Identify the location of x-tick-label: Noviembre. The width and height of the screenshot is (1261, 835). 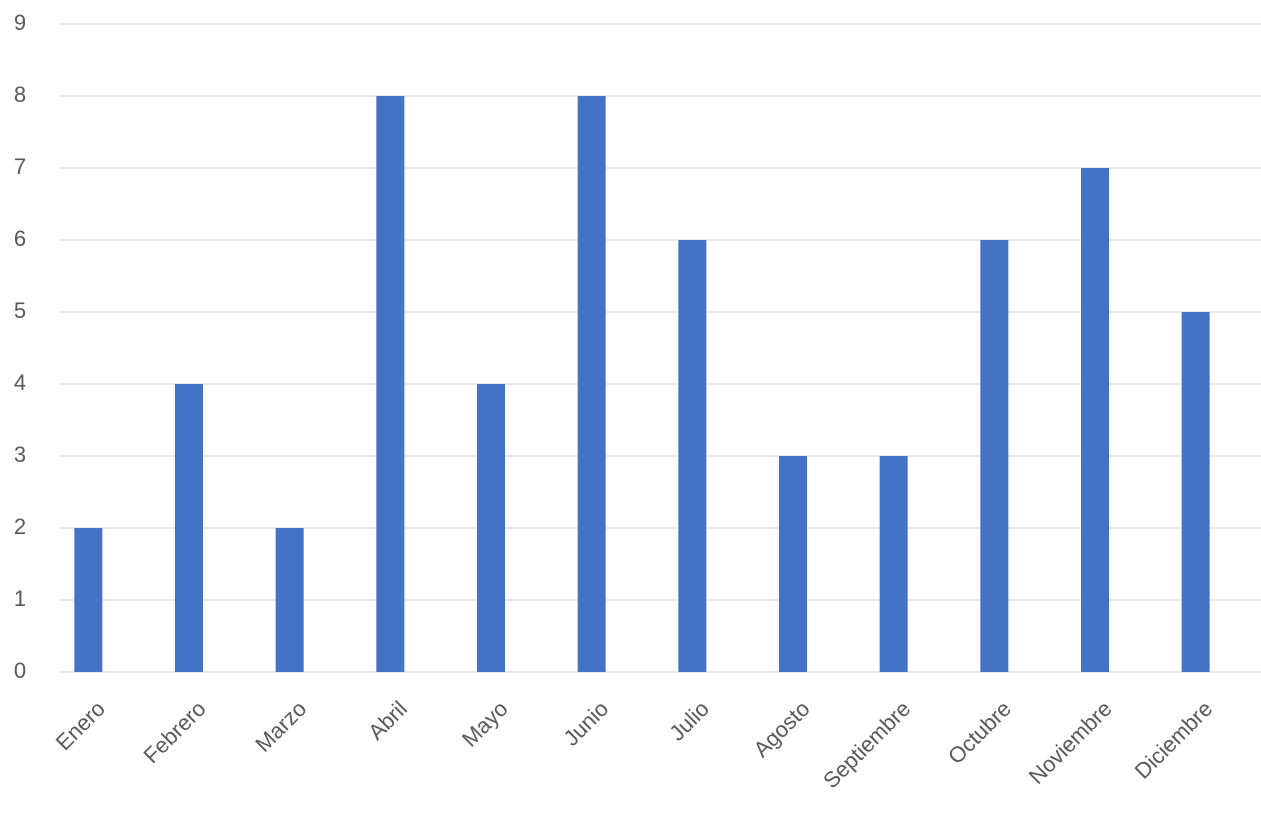
(1070, 742).